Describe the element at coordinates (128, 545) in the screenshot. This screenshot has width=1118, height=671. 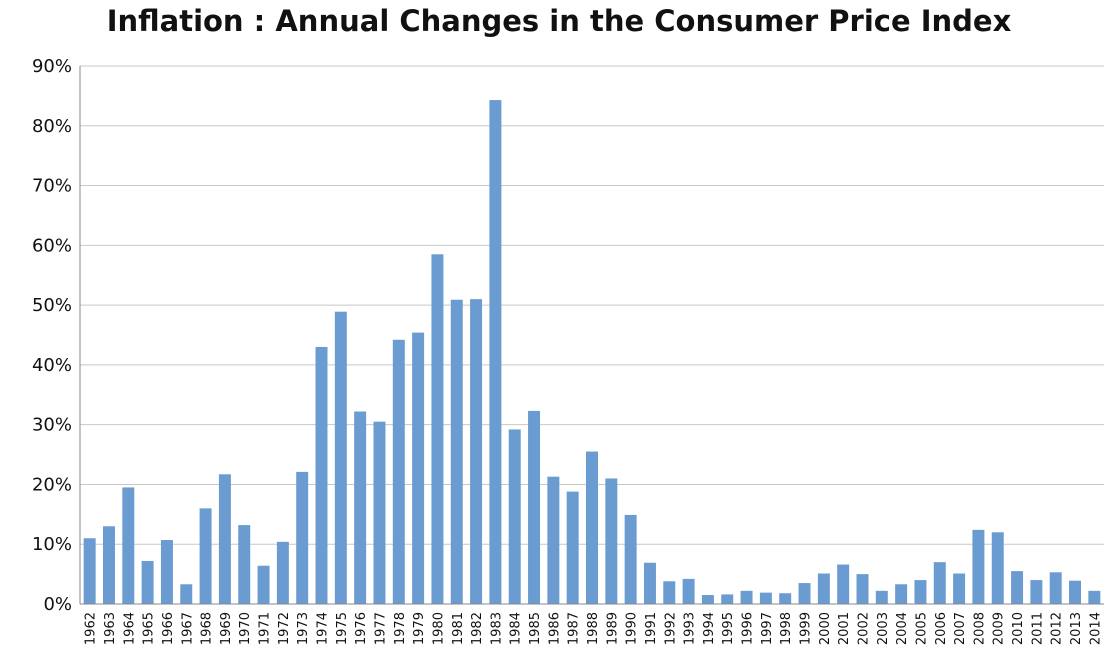
I see `bar-1964` at that location.